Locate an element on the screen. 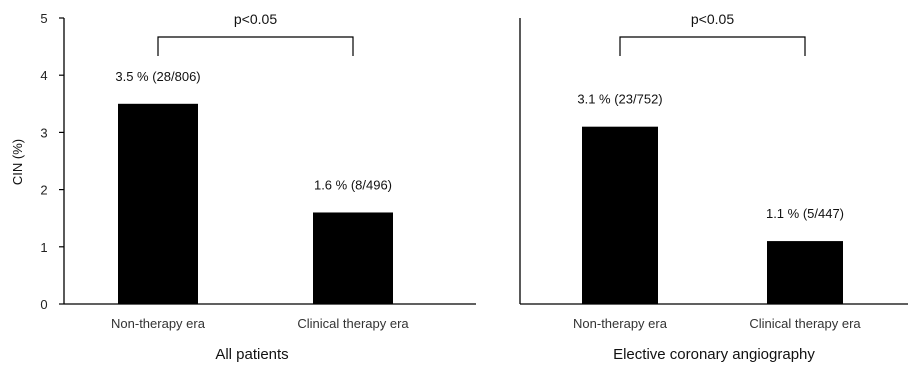 Image resolution: width=909 pixels, height=373 pixels. data-label: 1.1 % (5/447) is located at coordinates (805, 213).